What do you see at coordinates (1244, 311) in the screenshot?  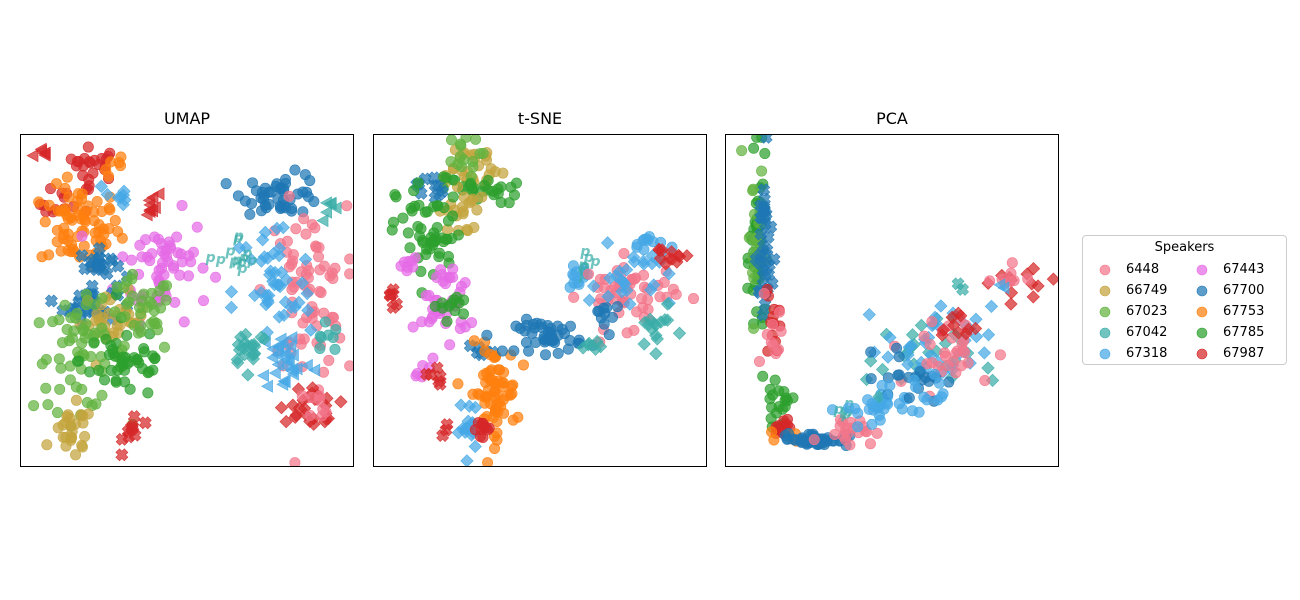 I see `legend-label: 67753` at bounding box center [1244, 311].